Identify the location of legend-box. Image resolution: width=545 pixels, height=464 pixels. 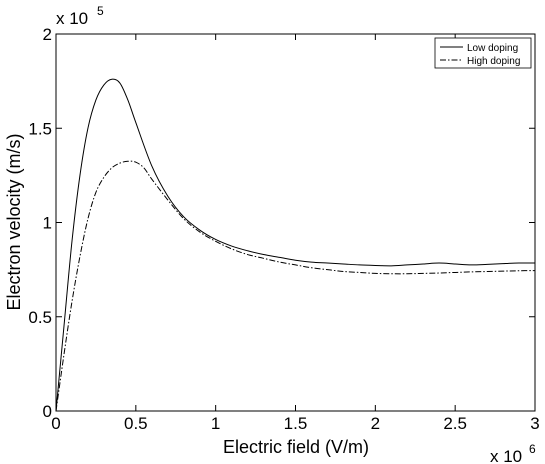
(483, 53).